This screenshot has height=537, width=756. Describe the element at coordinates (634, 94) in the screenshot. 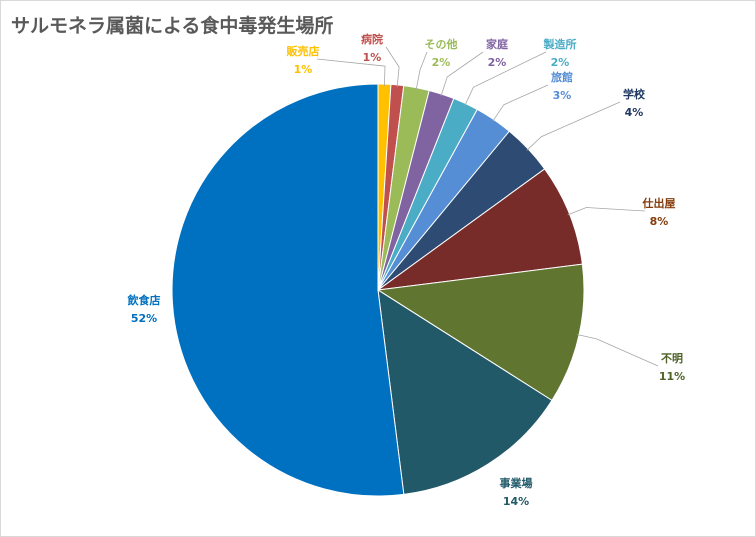

I see `data-label-name-学校: 学校` at that location.